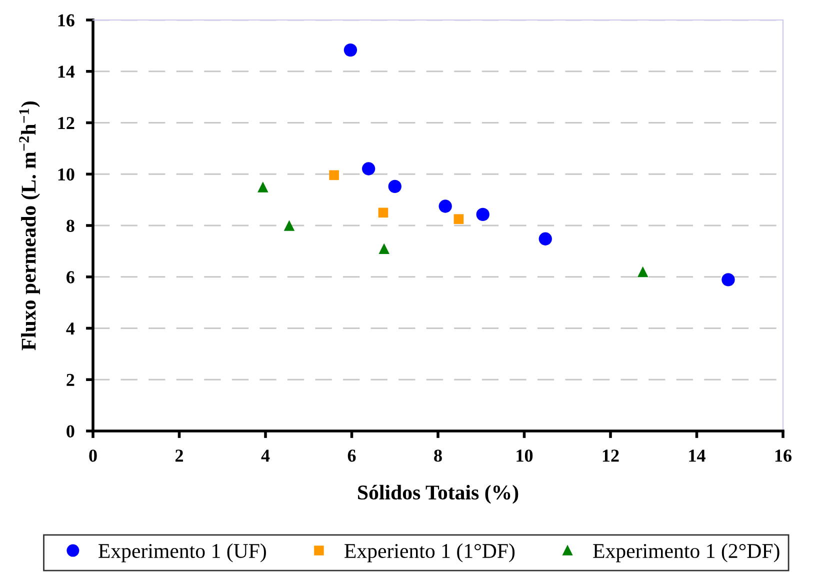  What do you see at coordinates (524, 456) in the screenshot?
I see `x-tick-label: 10` at bounding box center [524, 456].